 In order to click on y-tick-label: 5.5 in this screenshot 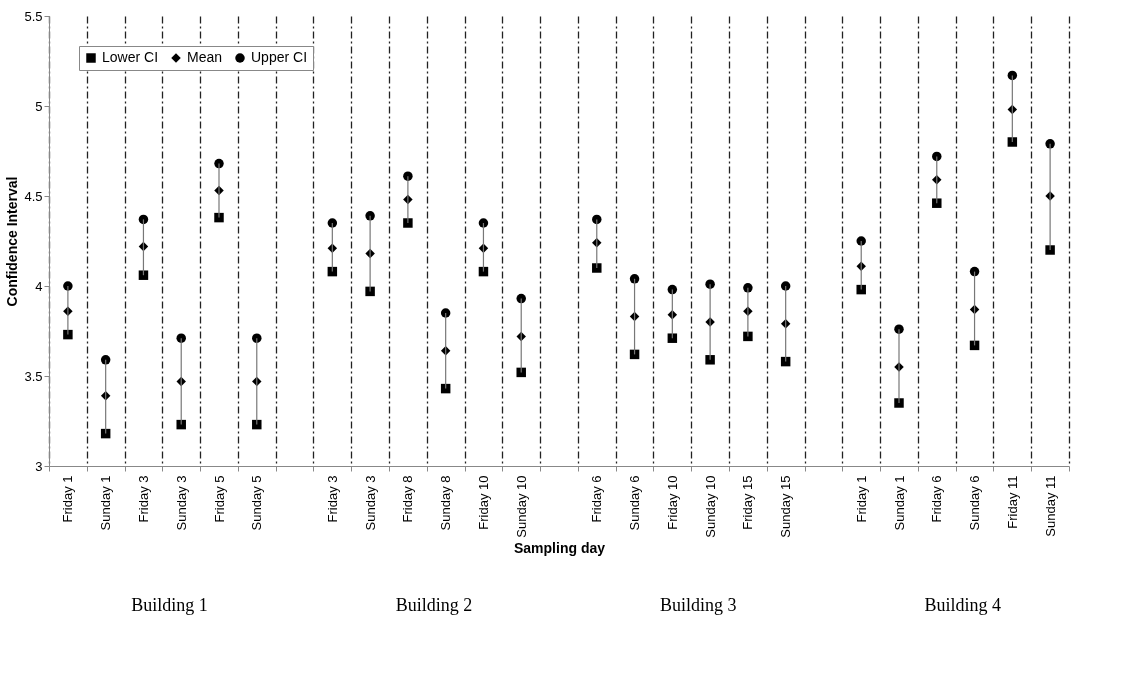, I will do `click(33, 16)`.